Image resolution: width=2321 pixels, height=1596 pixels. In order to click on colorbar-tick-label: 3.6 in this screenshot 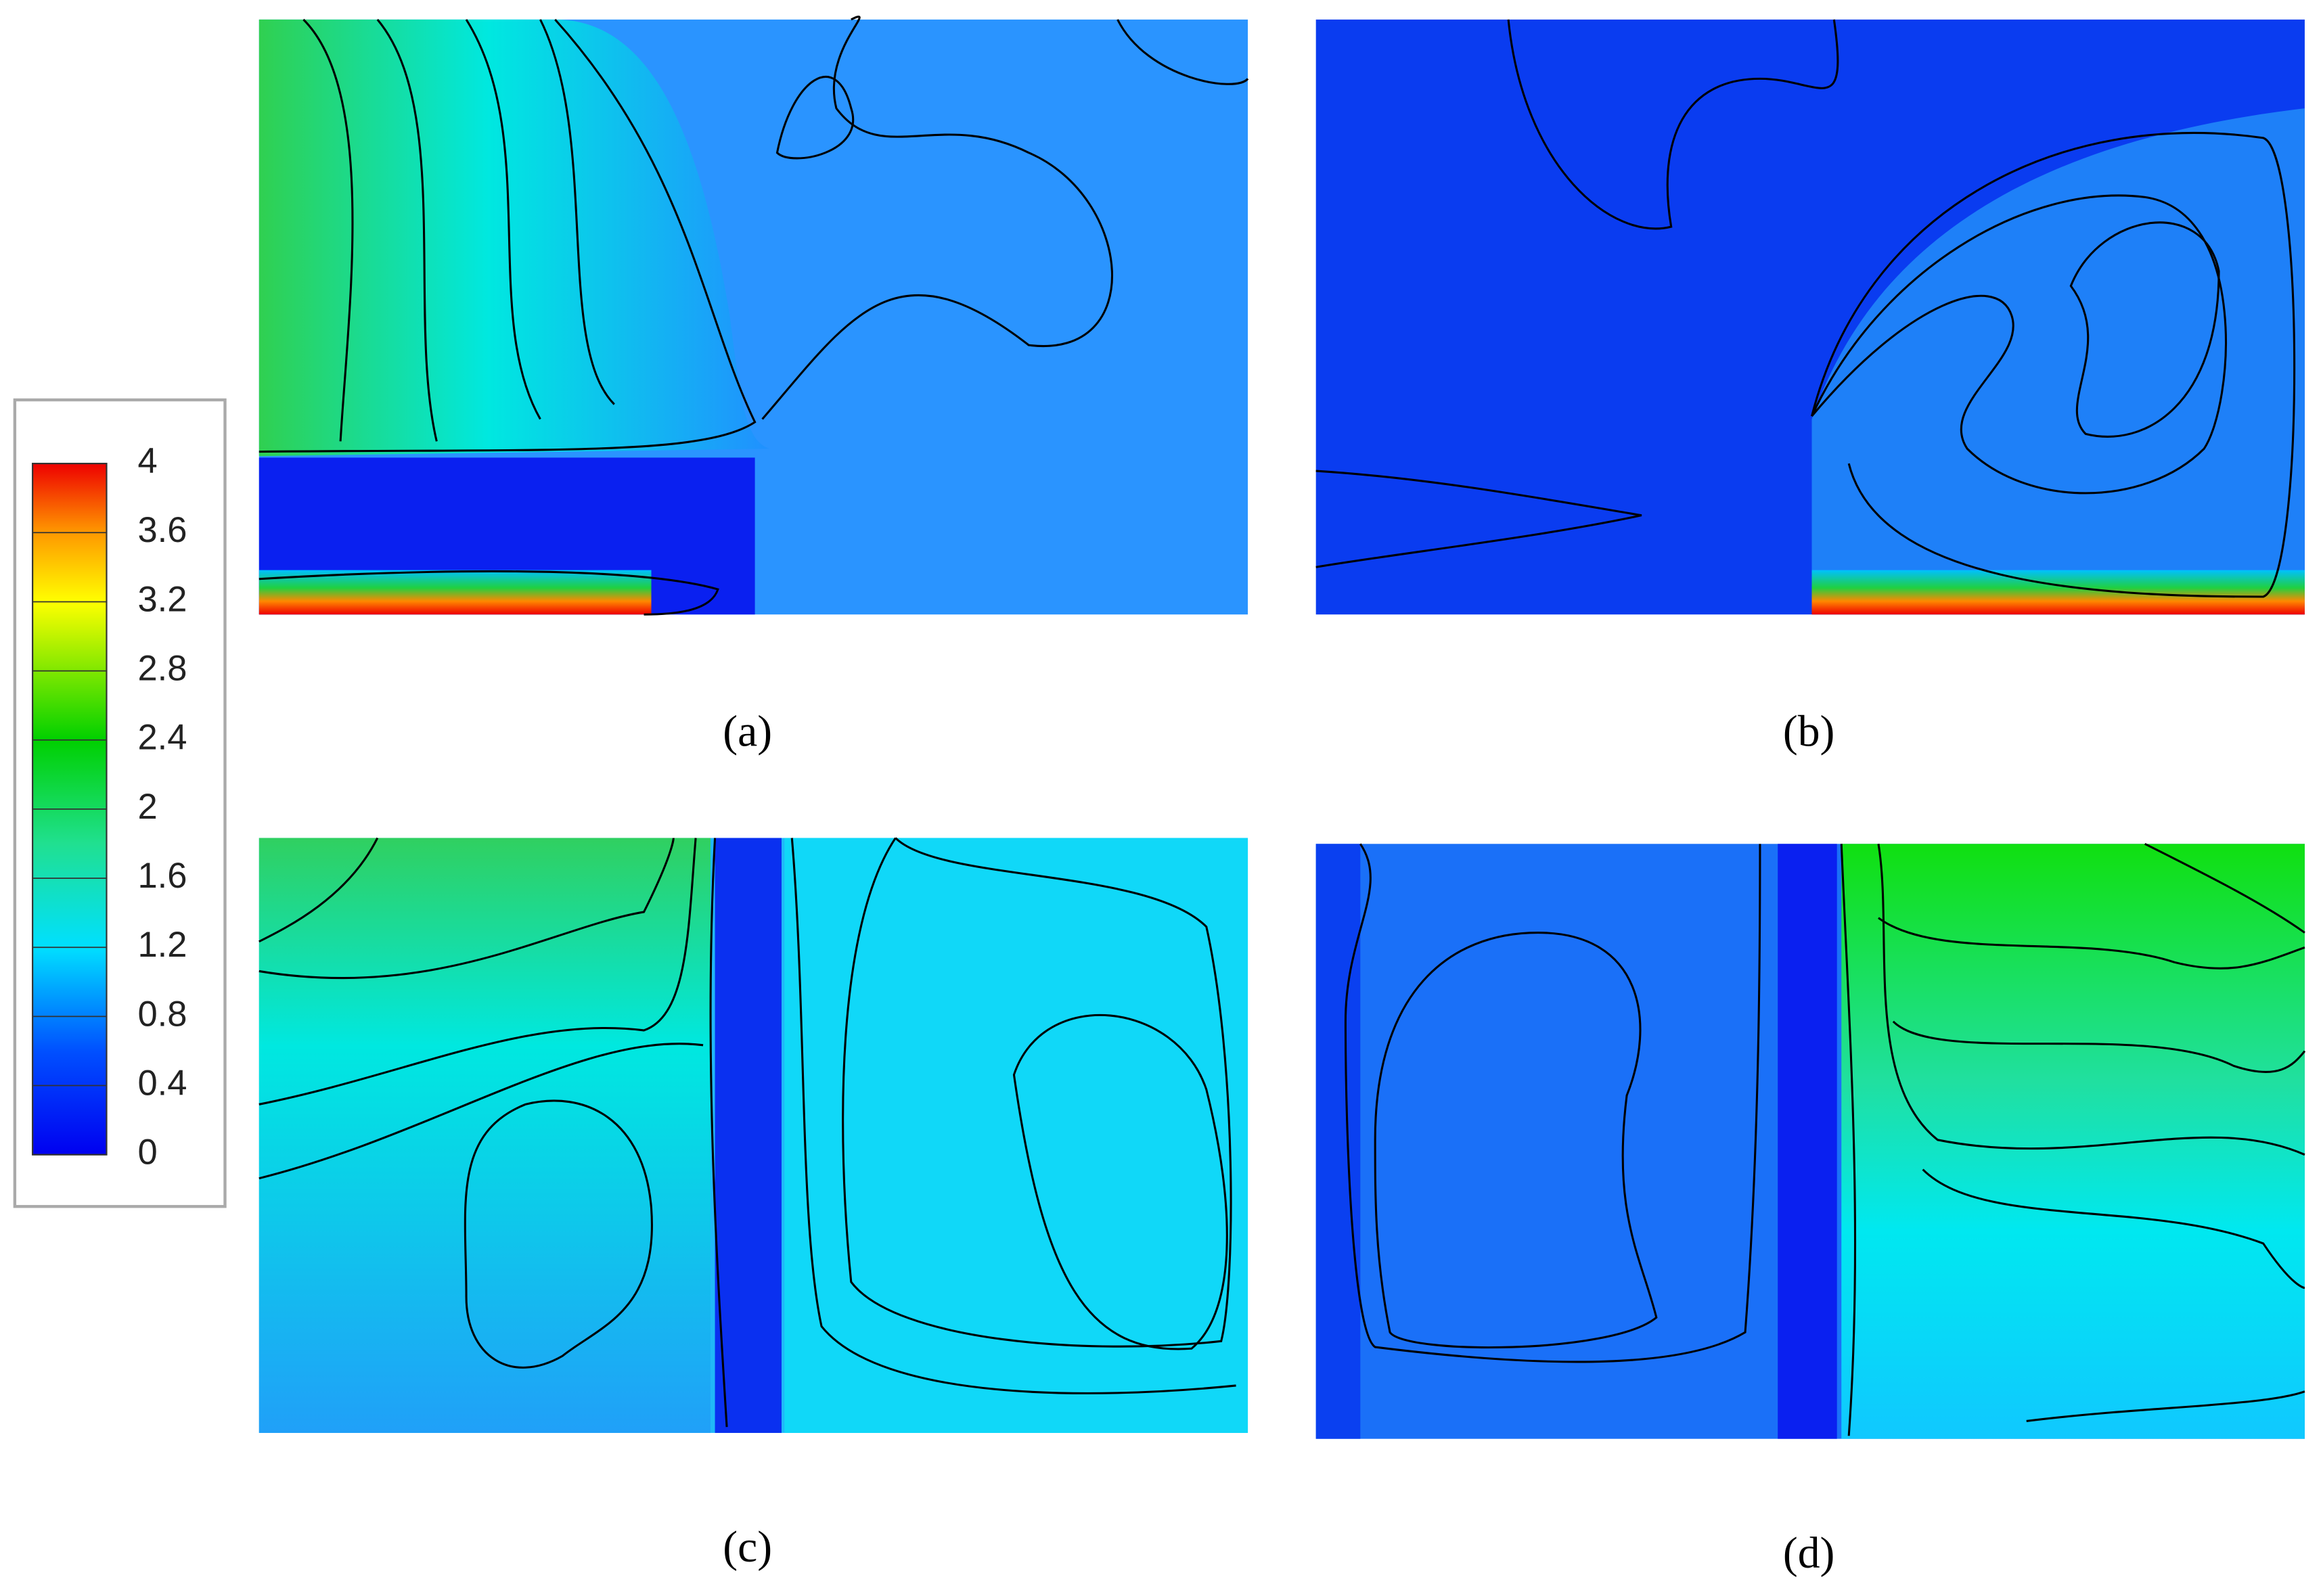, I will do `click(162, 530)`.